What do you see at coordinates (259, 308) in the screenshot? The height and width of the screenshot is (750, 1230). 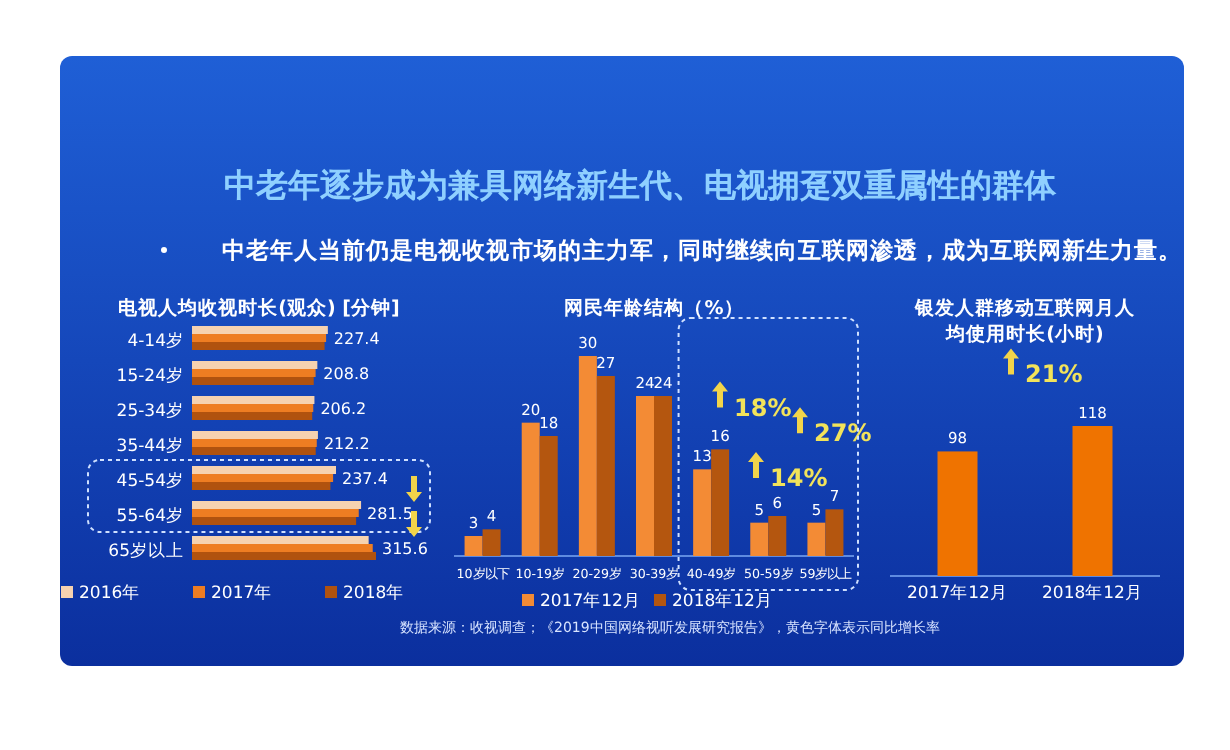 I see `chart-title: 电视人均收视时长(观众) [分钟]` at bounding box center [259, 308].